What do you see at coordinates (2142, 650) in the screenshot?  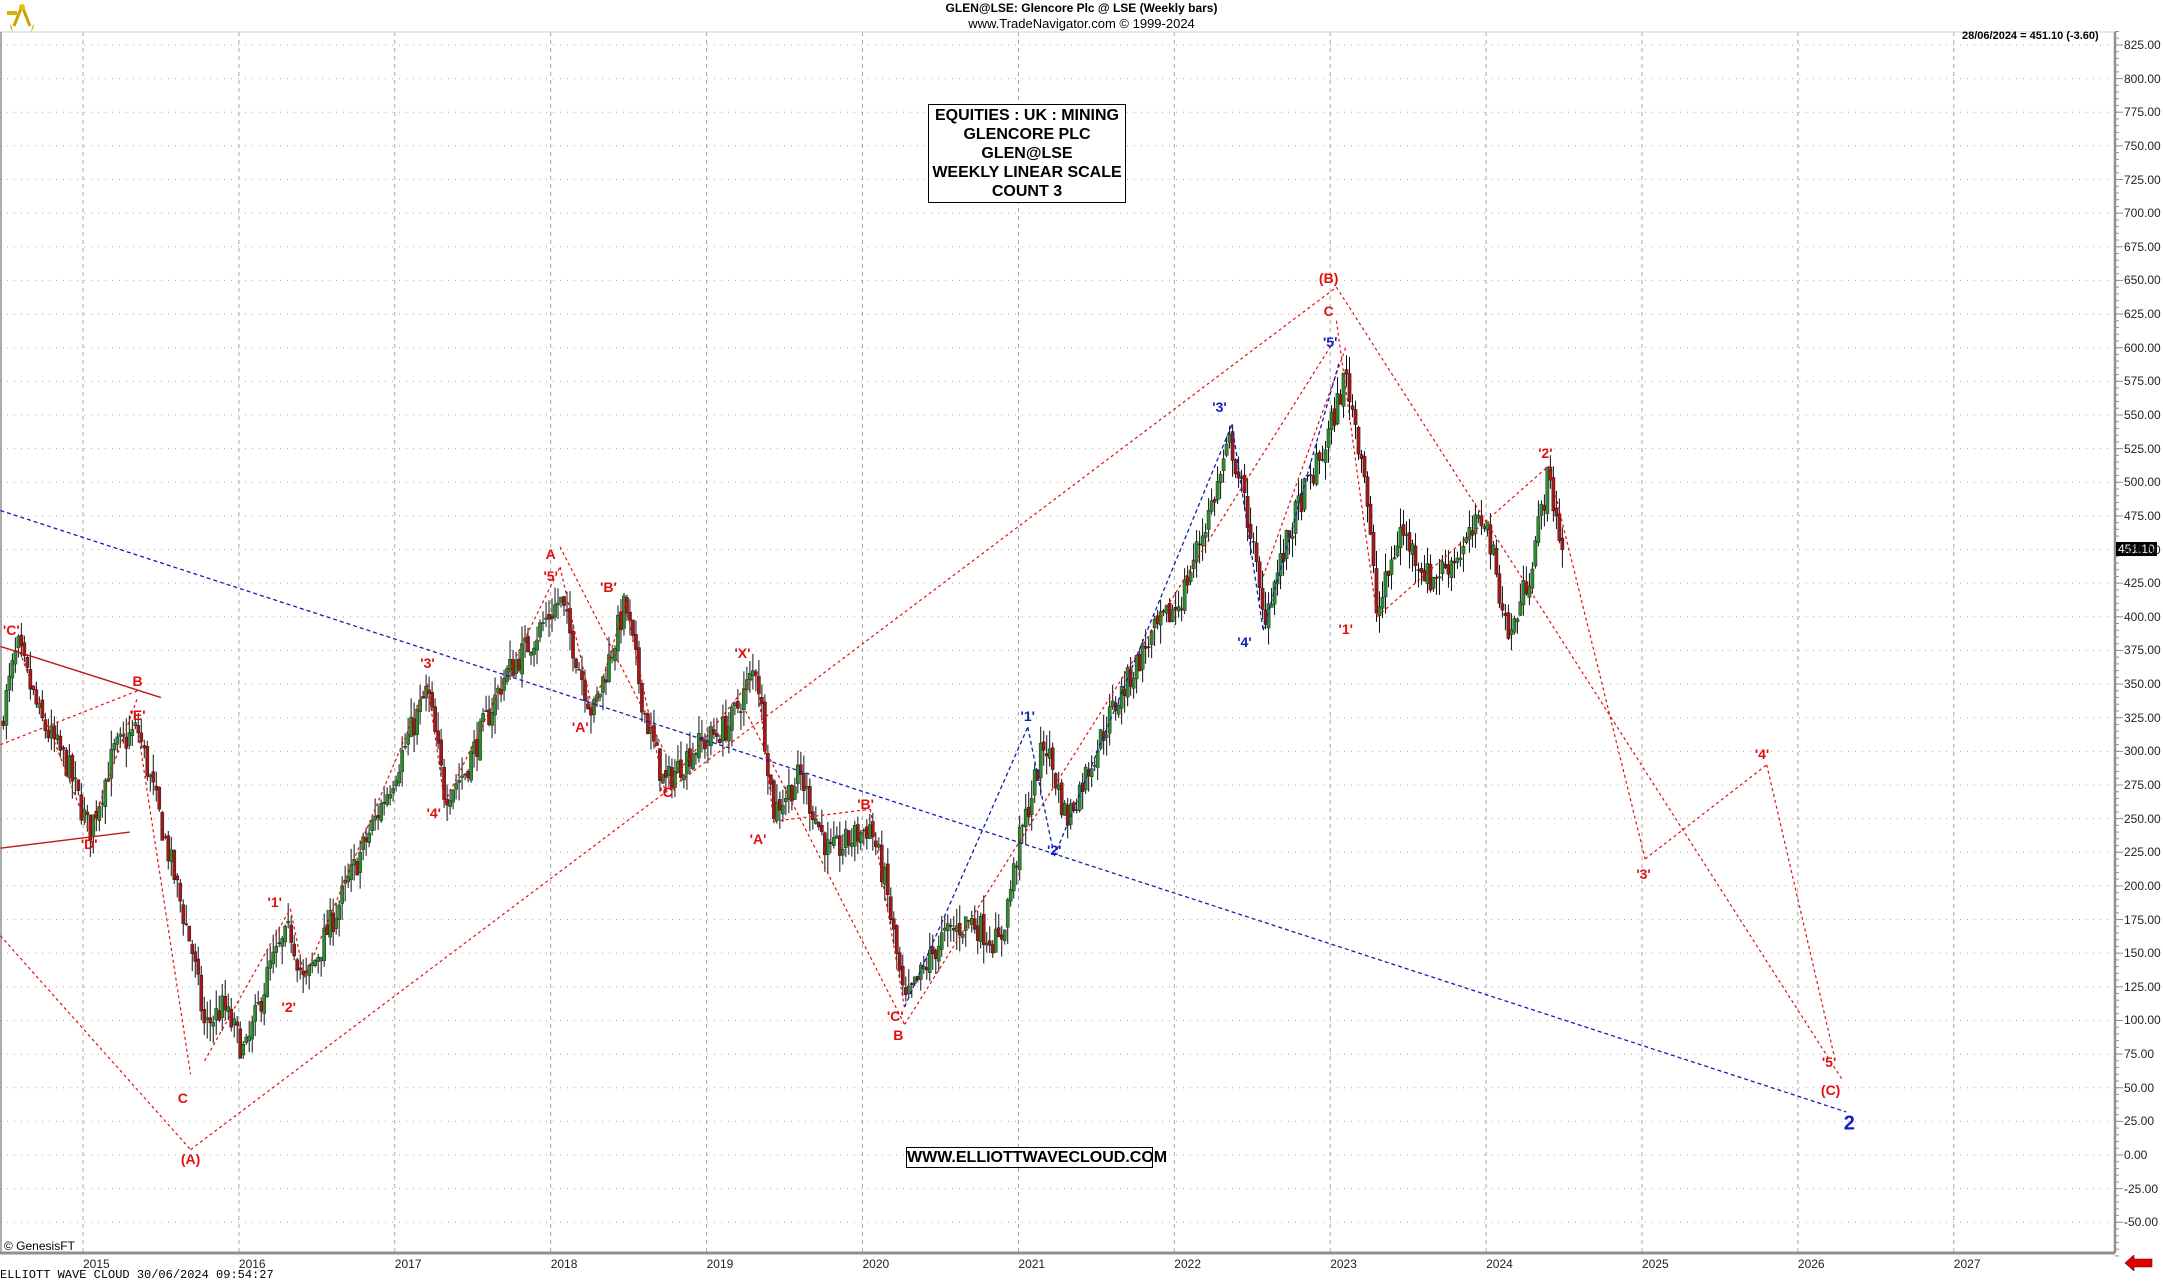 I see `y-tick-label: 375.00` at bounding box center [2142, 650].